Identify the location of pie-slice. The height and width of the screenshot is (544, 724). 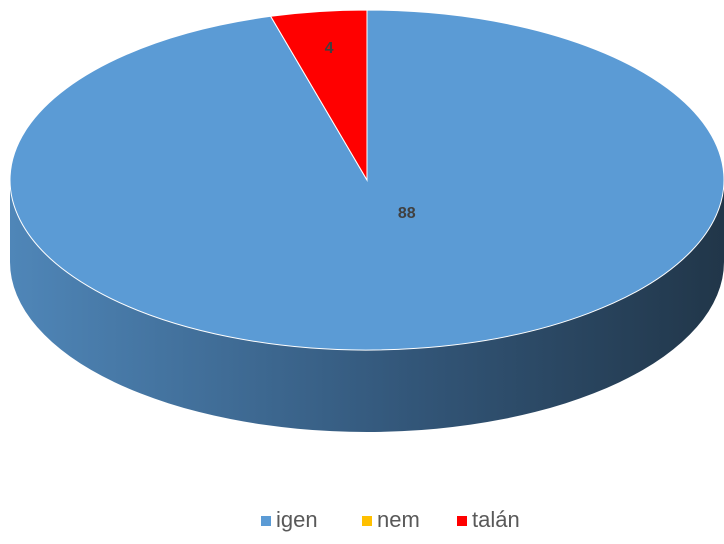
(318, 95).